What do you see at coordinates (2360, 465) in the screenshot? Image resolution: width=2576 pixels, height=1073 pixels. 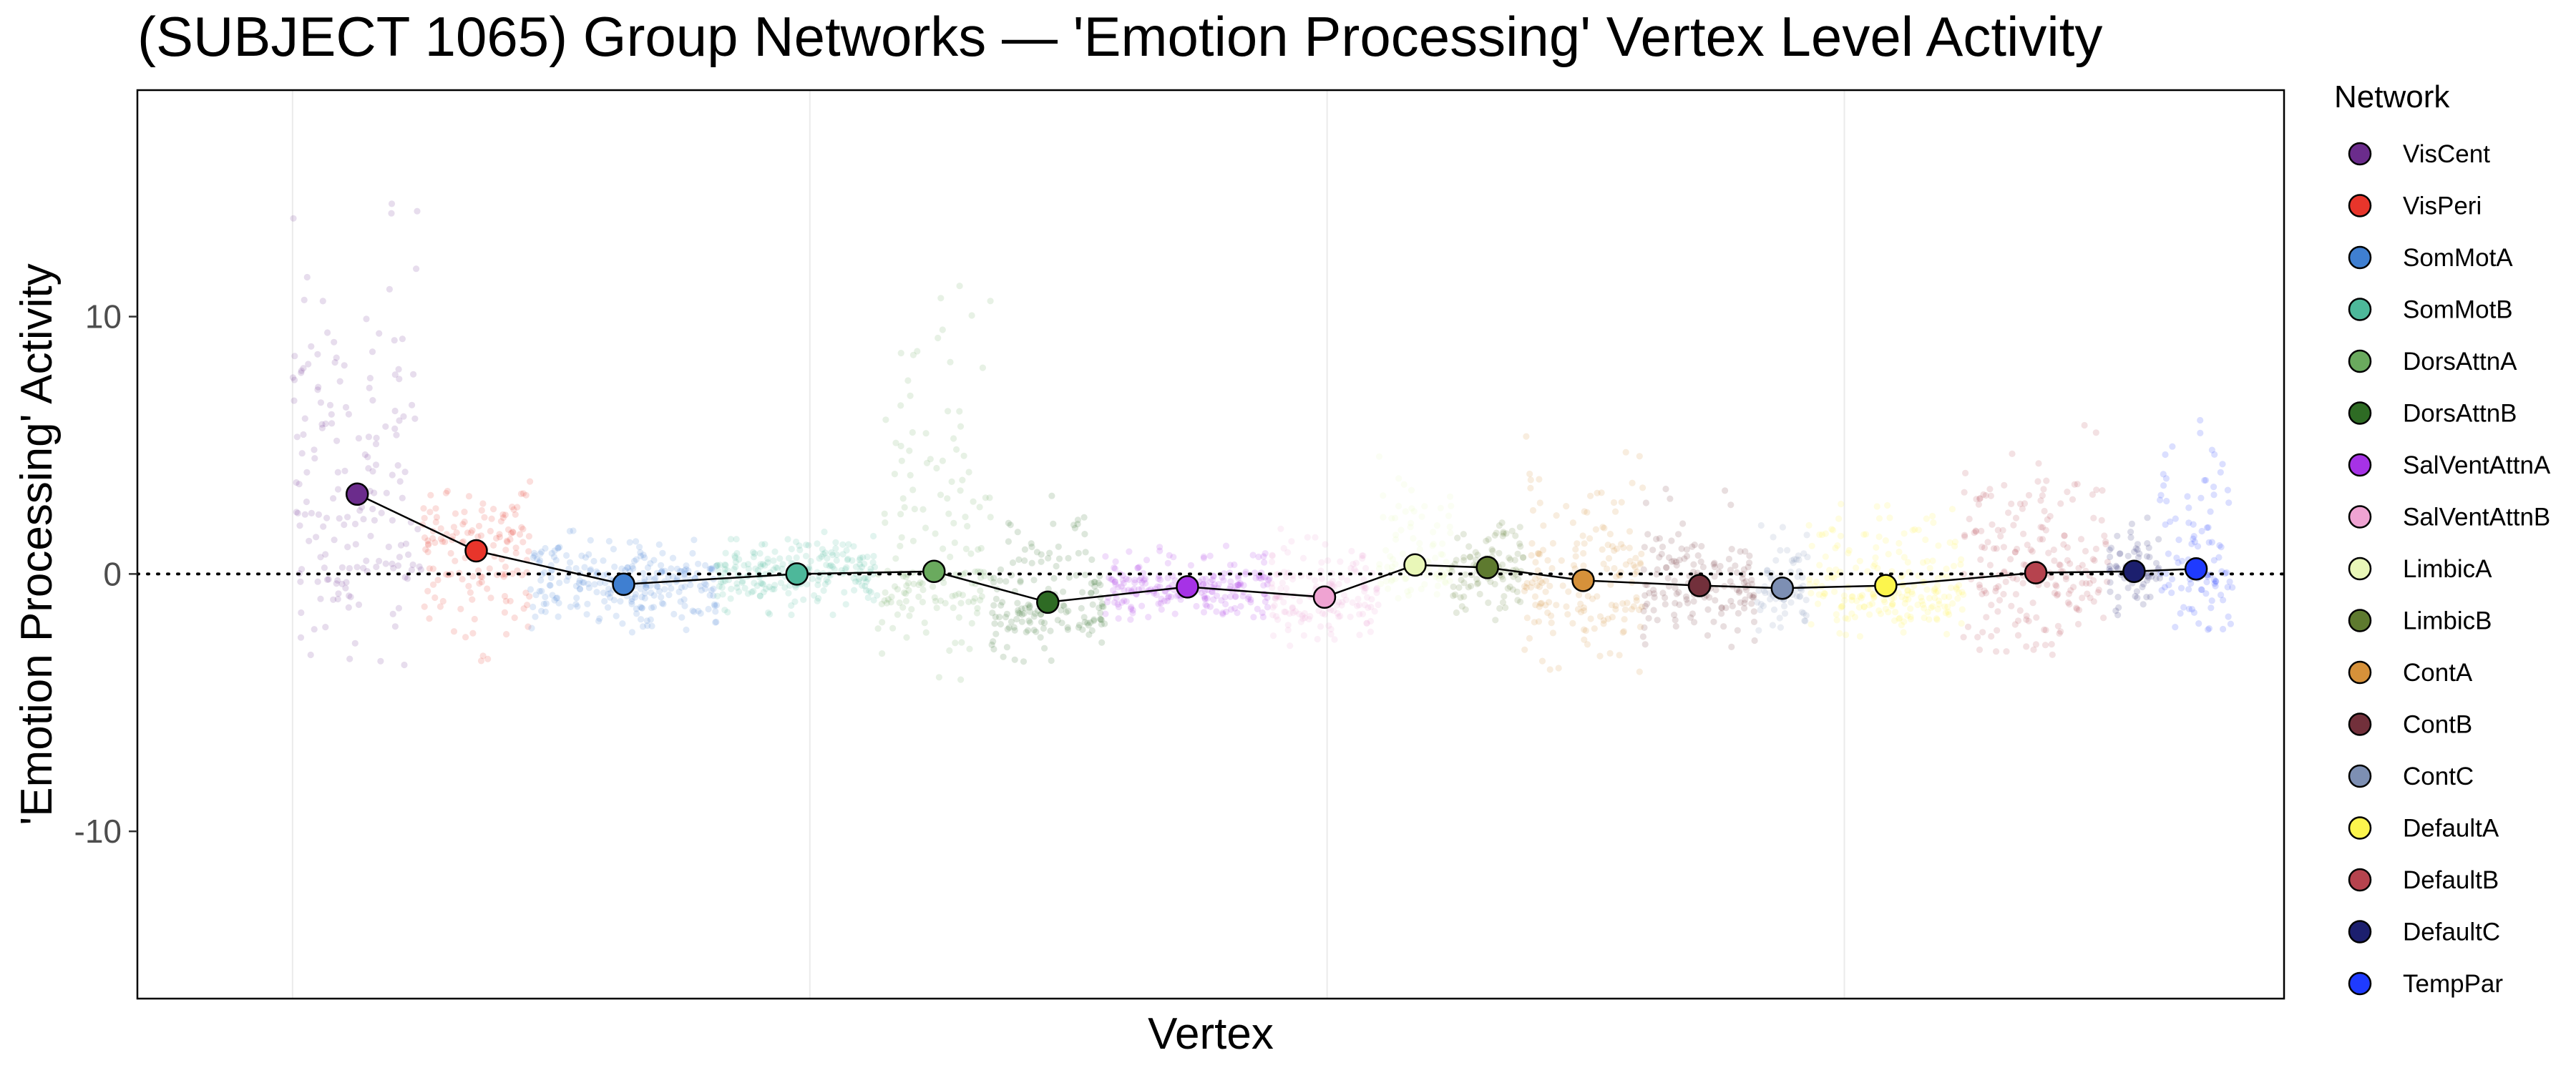 I see `legend-key` at bounding box center [2360, 465].